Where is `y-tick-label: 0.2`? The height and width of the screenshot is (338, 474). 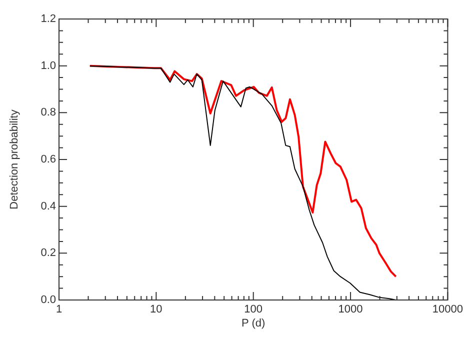 y-tick-label: 0.2 is located at coordinates (48, 253).